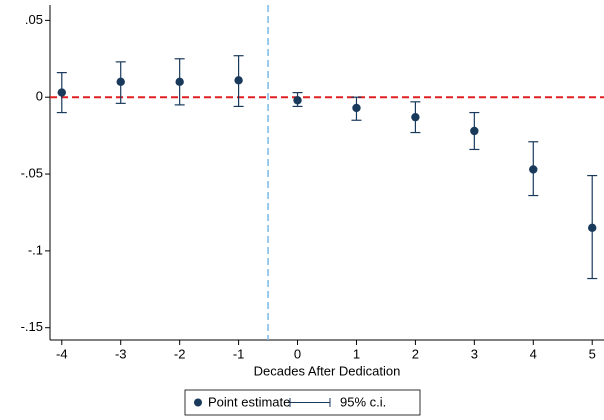  Describe the element at coordinates (592, 353) in the screenshot. I see `x-tick-label: 5` at that location.